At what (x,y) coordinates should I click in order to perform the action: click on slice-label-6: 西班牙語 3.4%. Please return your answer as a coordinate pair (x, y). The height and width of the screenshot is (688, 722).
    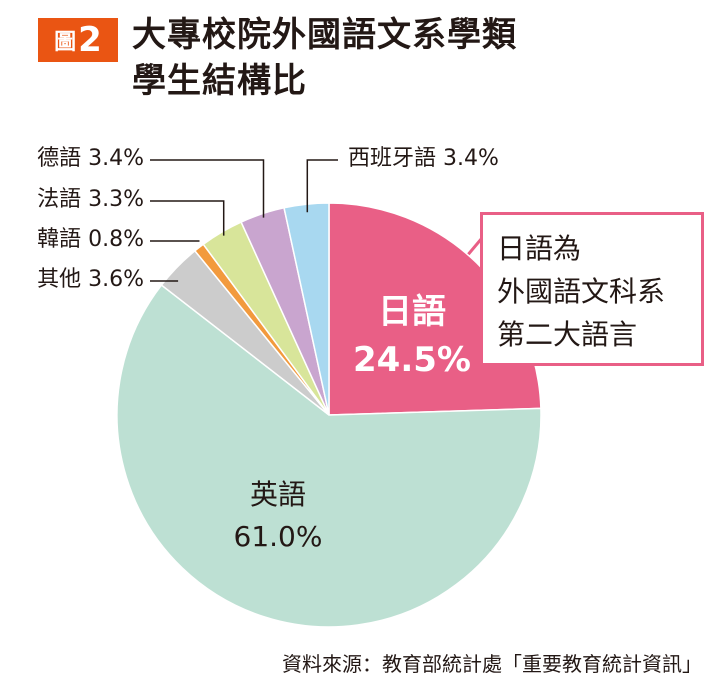
    Looking at the image, I should click on (423, 158).